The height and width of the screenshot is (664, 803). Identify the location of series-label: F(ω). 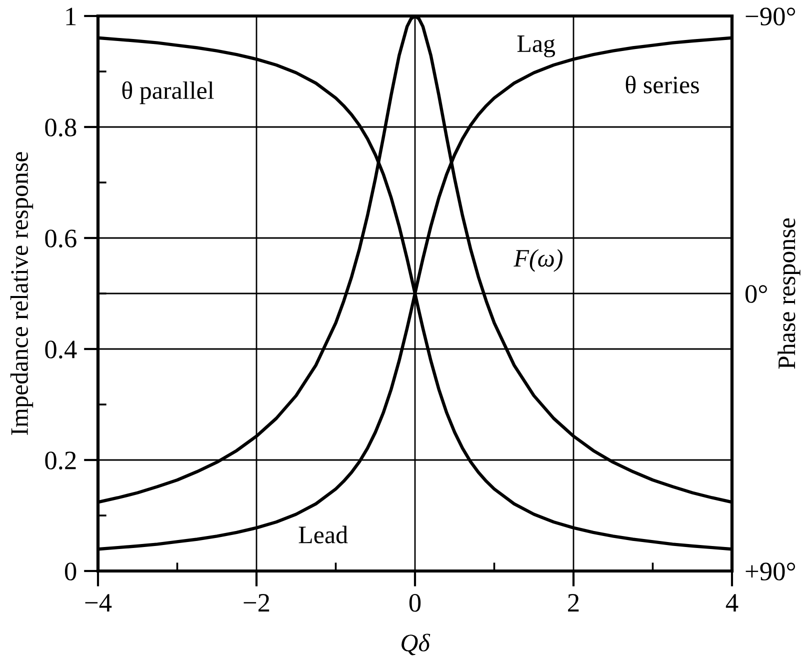
(538, 260).